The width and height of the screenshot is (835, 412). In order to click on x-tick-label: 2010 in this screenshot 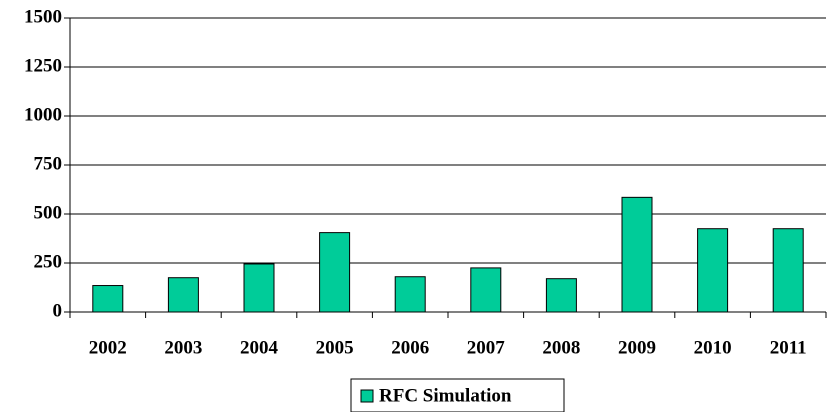, I will do `click(713, 347)`.